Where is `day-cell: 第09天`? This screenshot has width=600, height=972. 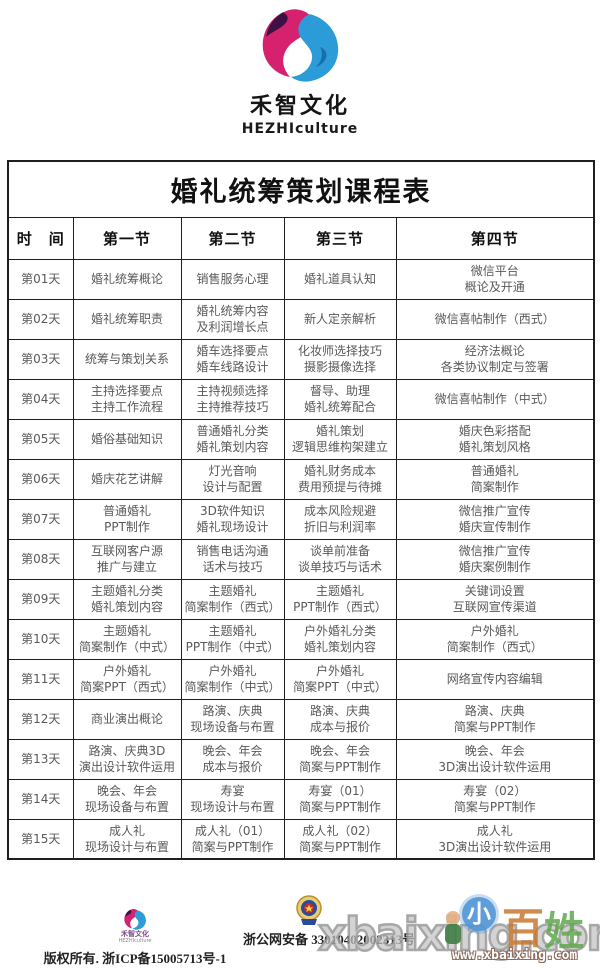 day-cell: 第09天 is located at coordinates (40, 599).